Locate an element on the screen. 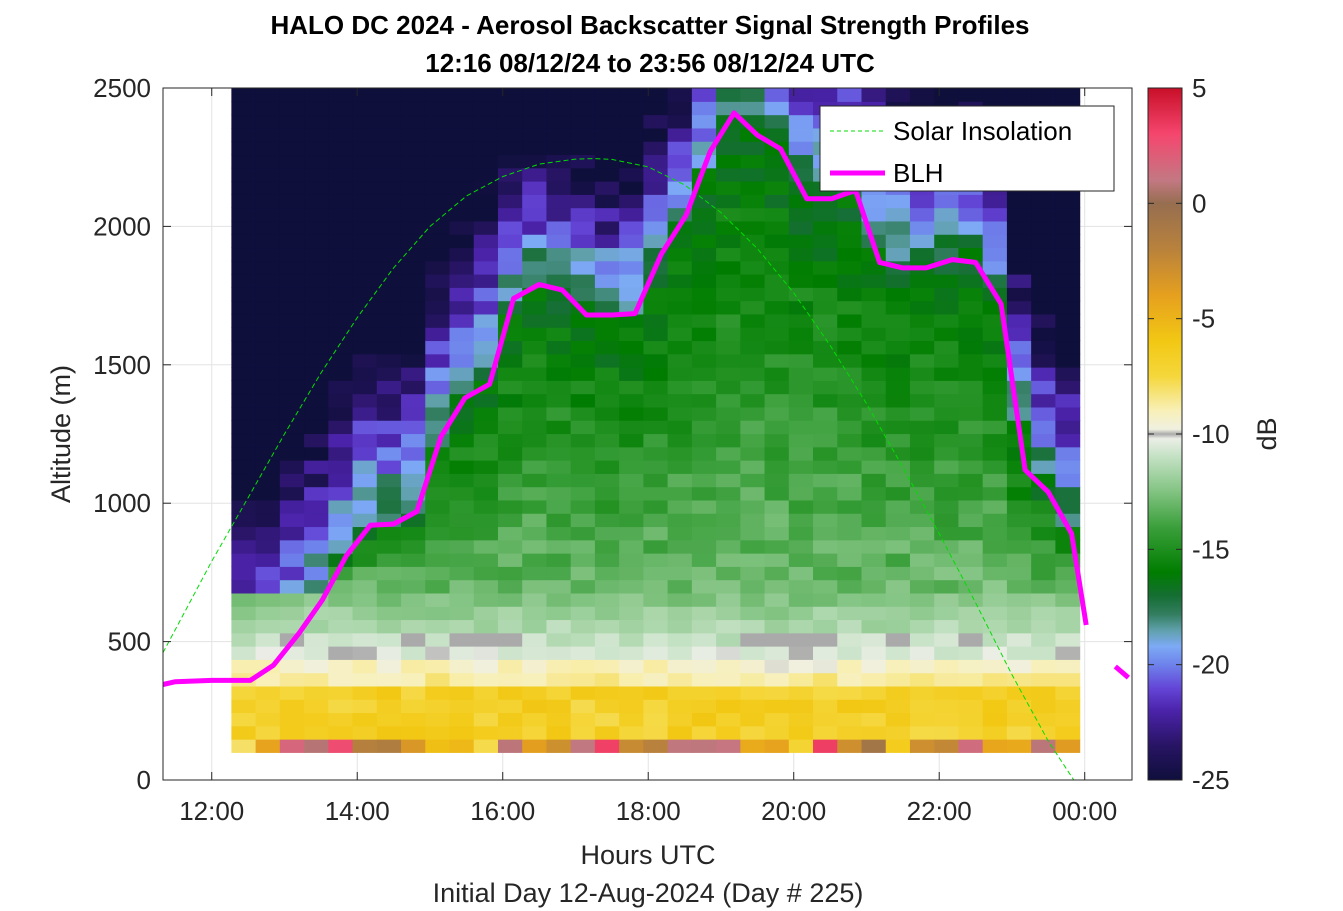  y-tick-label: 1500 is located at coordinates (122, 365).